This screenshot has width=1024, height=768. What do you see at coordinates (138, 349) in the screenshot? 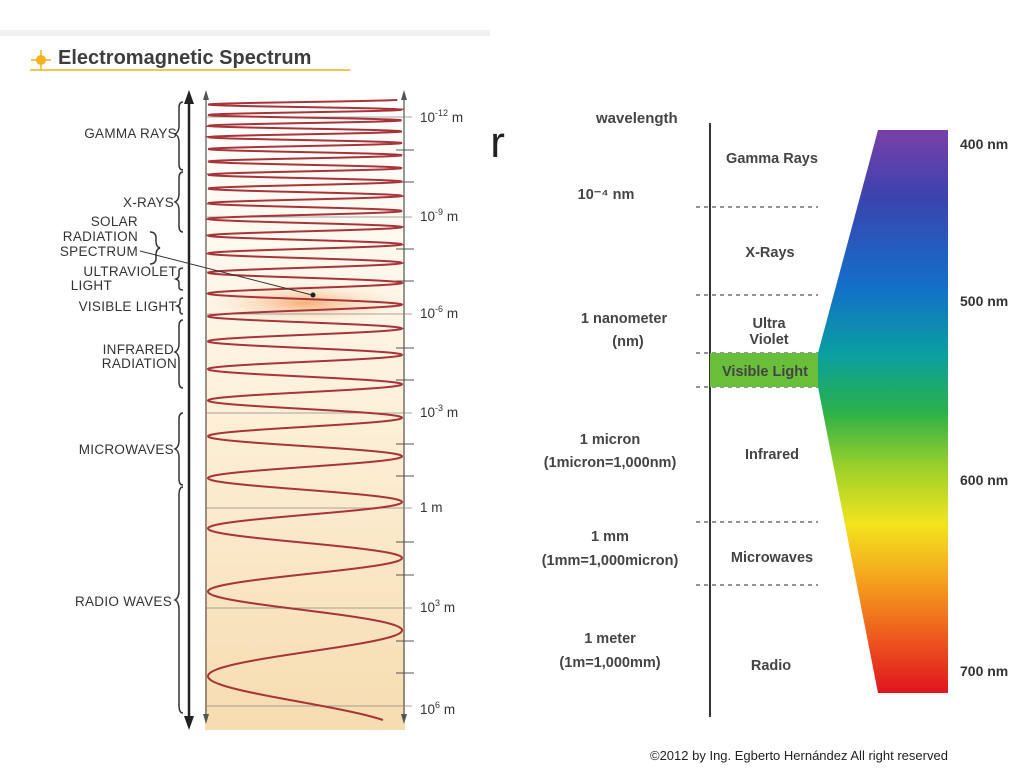
I see `band-label-infrared: INFRARED` at bounding box center [138, 349].